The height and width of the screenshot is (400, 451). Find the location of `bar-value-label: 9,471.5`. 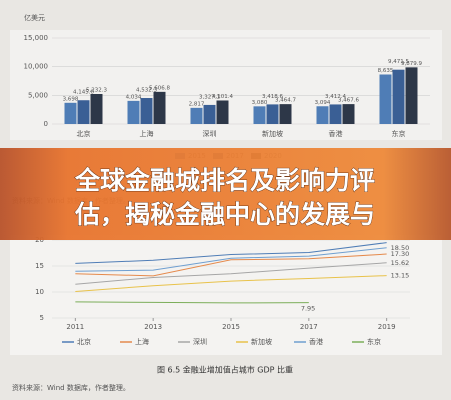

bar-value-label: 9,471.5 is located at coordinates (398, 62).